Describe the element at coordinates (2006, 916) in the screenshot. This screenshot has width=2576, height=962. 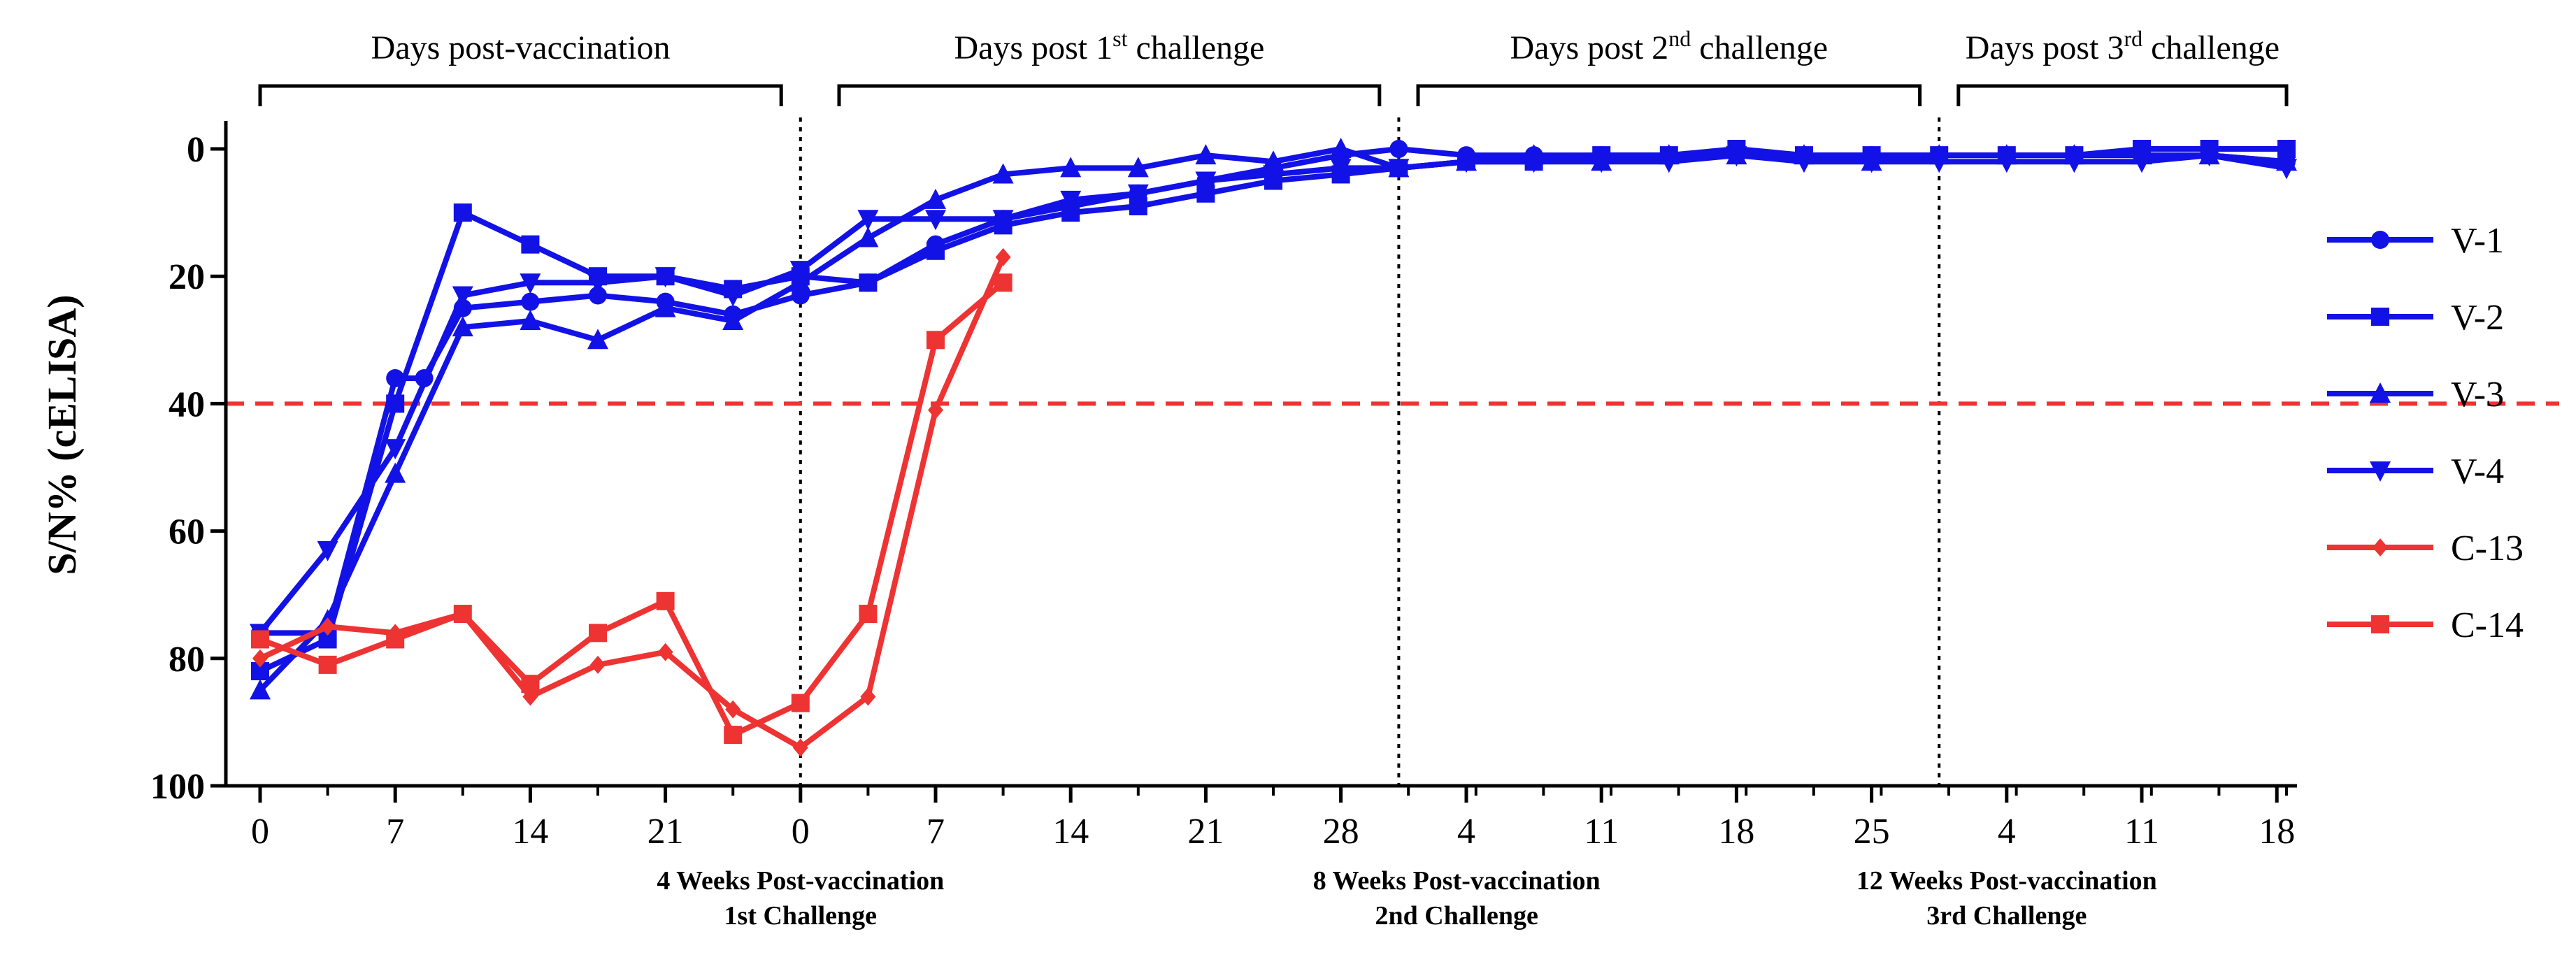
I see `period-label-line2: 3rd Challenge` at that location.